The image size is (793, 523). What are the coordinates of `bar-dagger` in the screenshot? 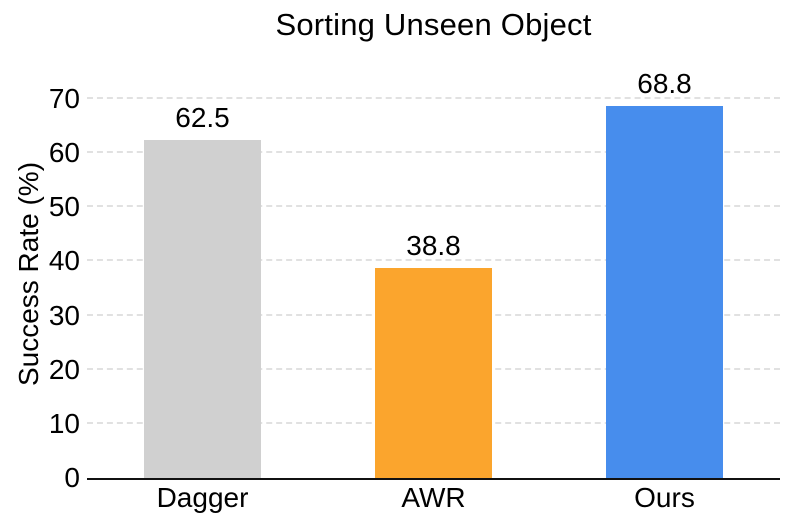 It's located at (202, 308).